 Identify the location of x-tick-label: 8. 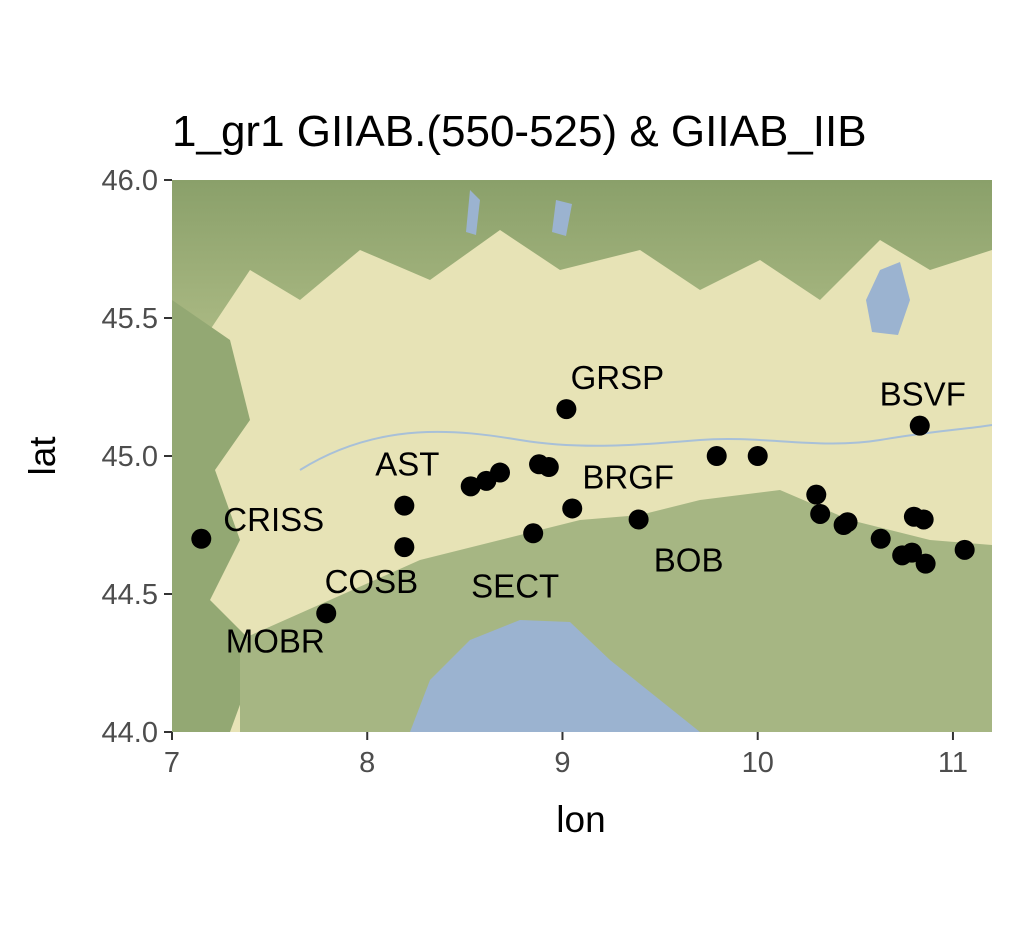
(367, 763).